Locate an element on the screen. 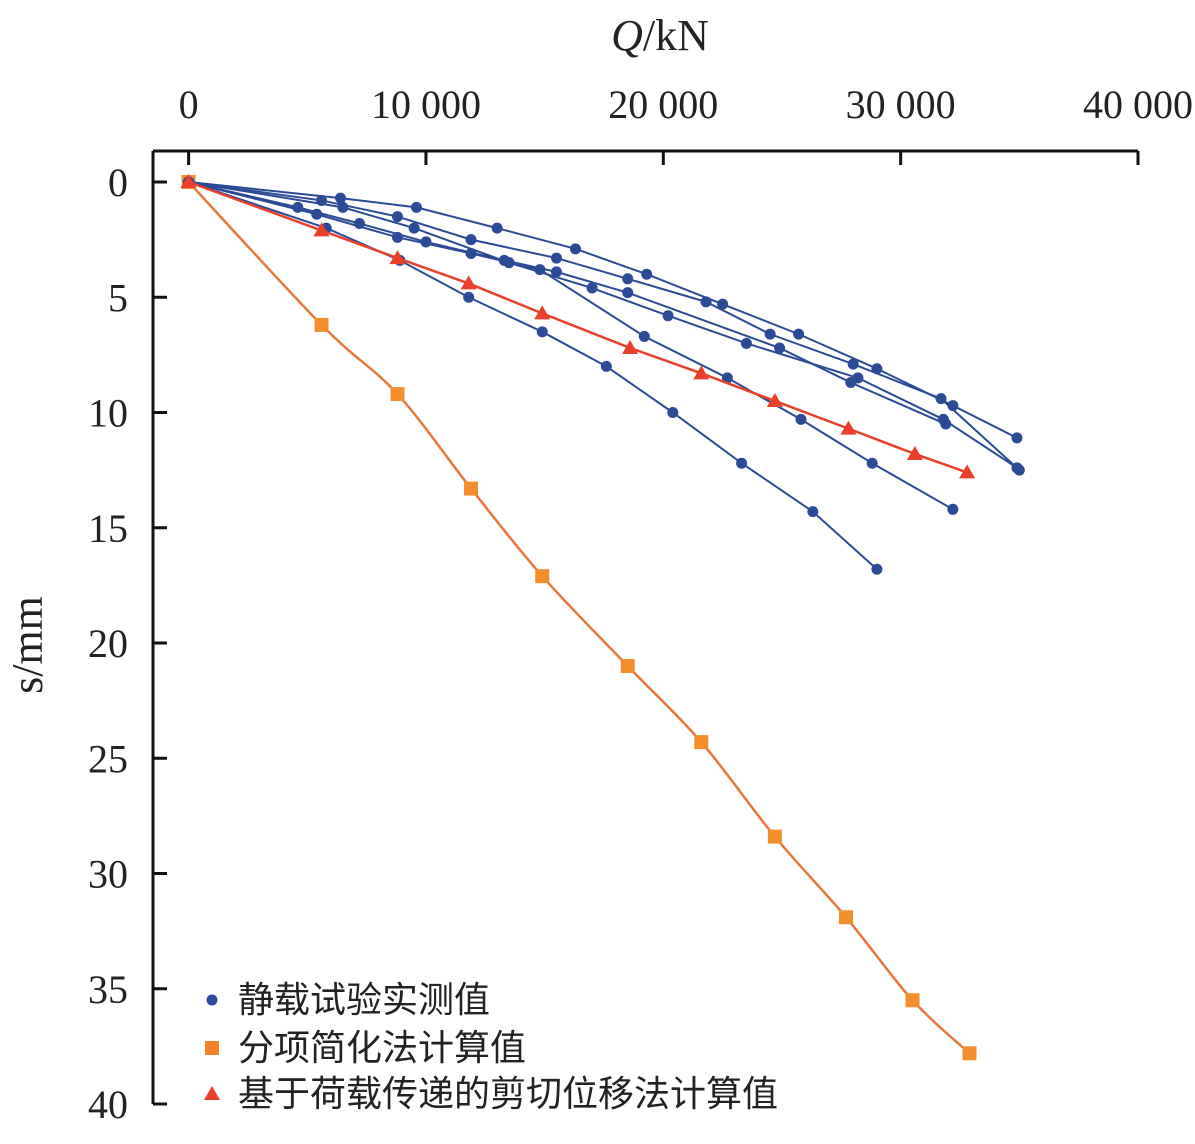 Image resolution: width=1195 pixels, height=1144 pixels. x-tick-label: 20 000 is located at coordinates (663, 104).